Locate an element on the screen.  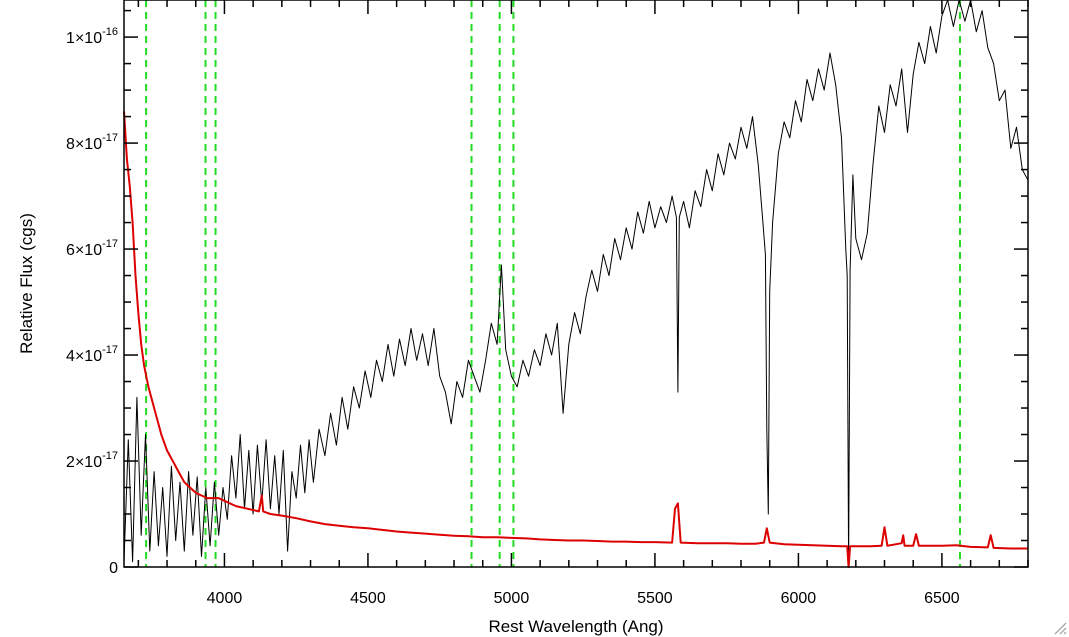
x-tick-label: 4000 is located at coordinates (225, 598).